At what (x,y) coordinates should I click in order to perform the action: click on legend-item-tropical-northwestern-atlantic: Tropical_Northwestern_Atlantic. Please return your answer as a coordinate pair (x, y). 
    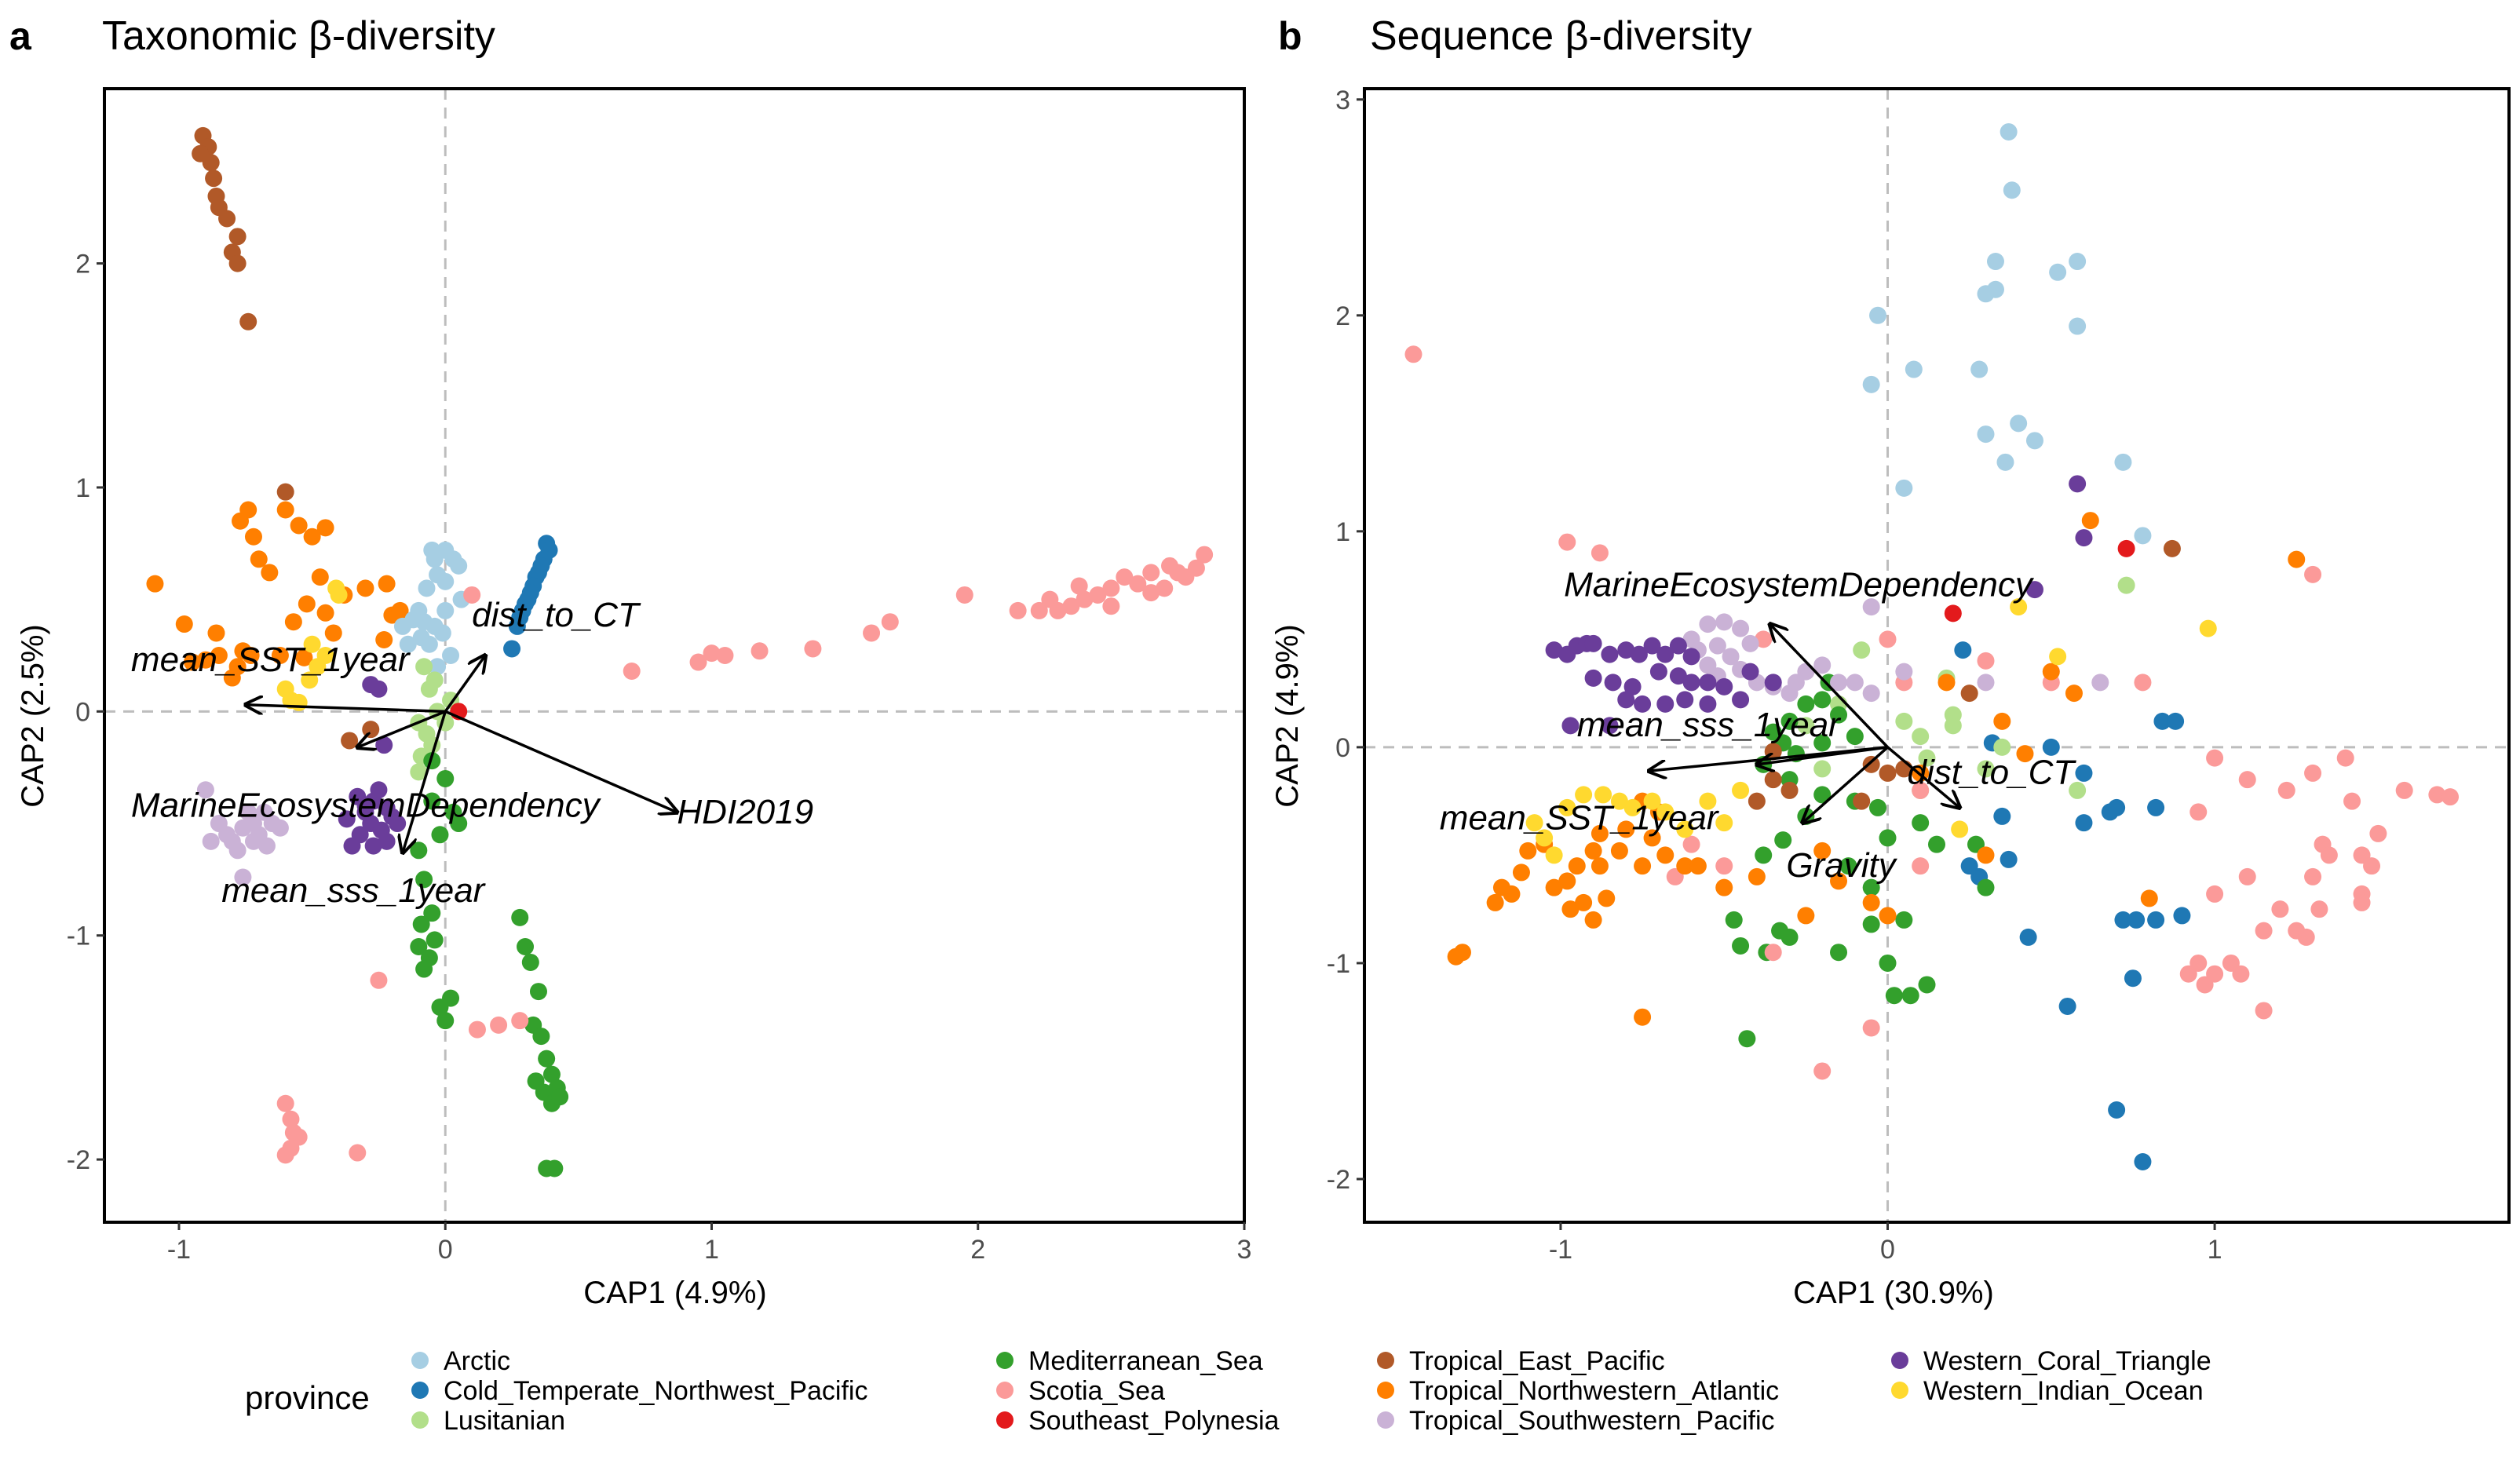
    Looking at the image, I should click on (1578, 1391).